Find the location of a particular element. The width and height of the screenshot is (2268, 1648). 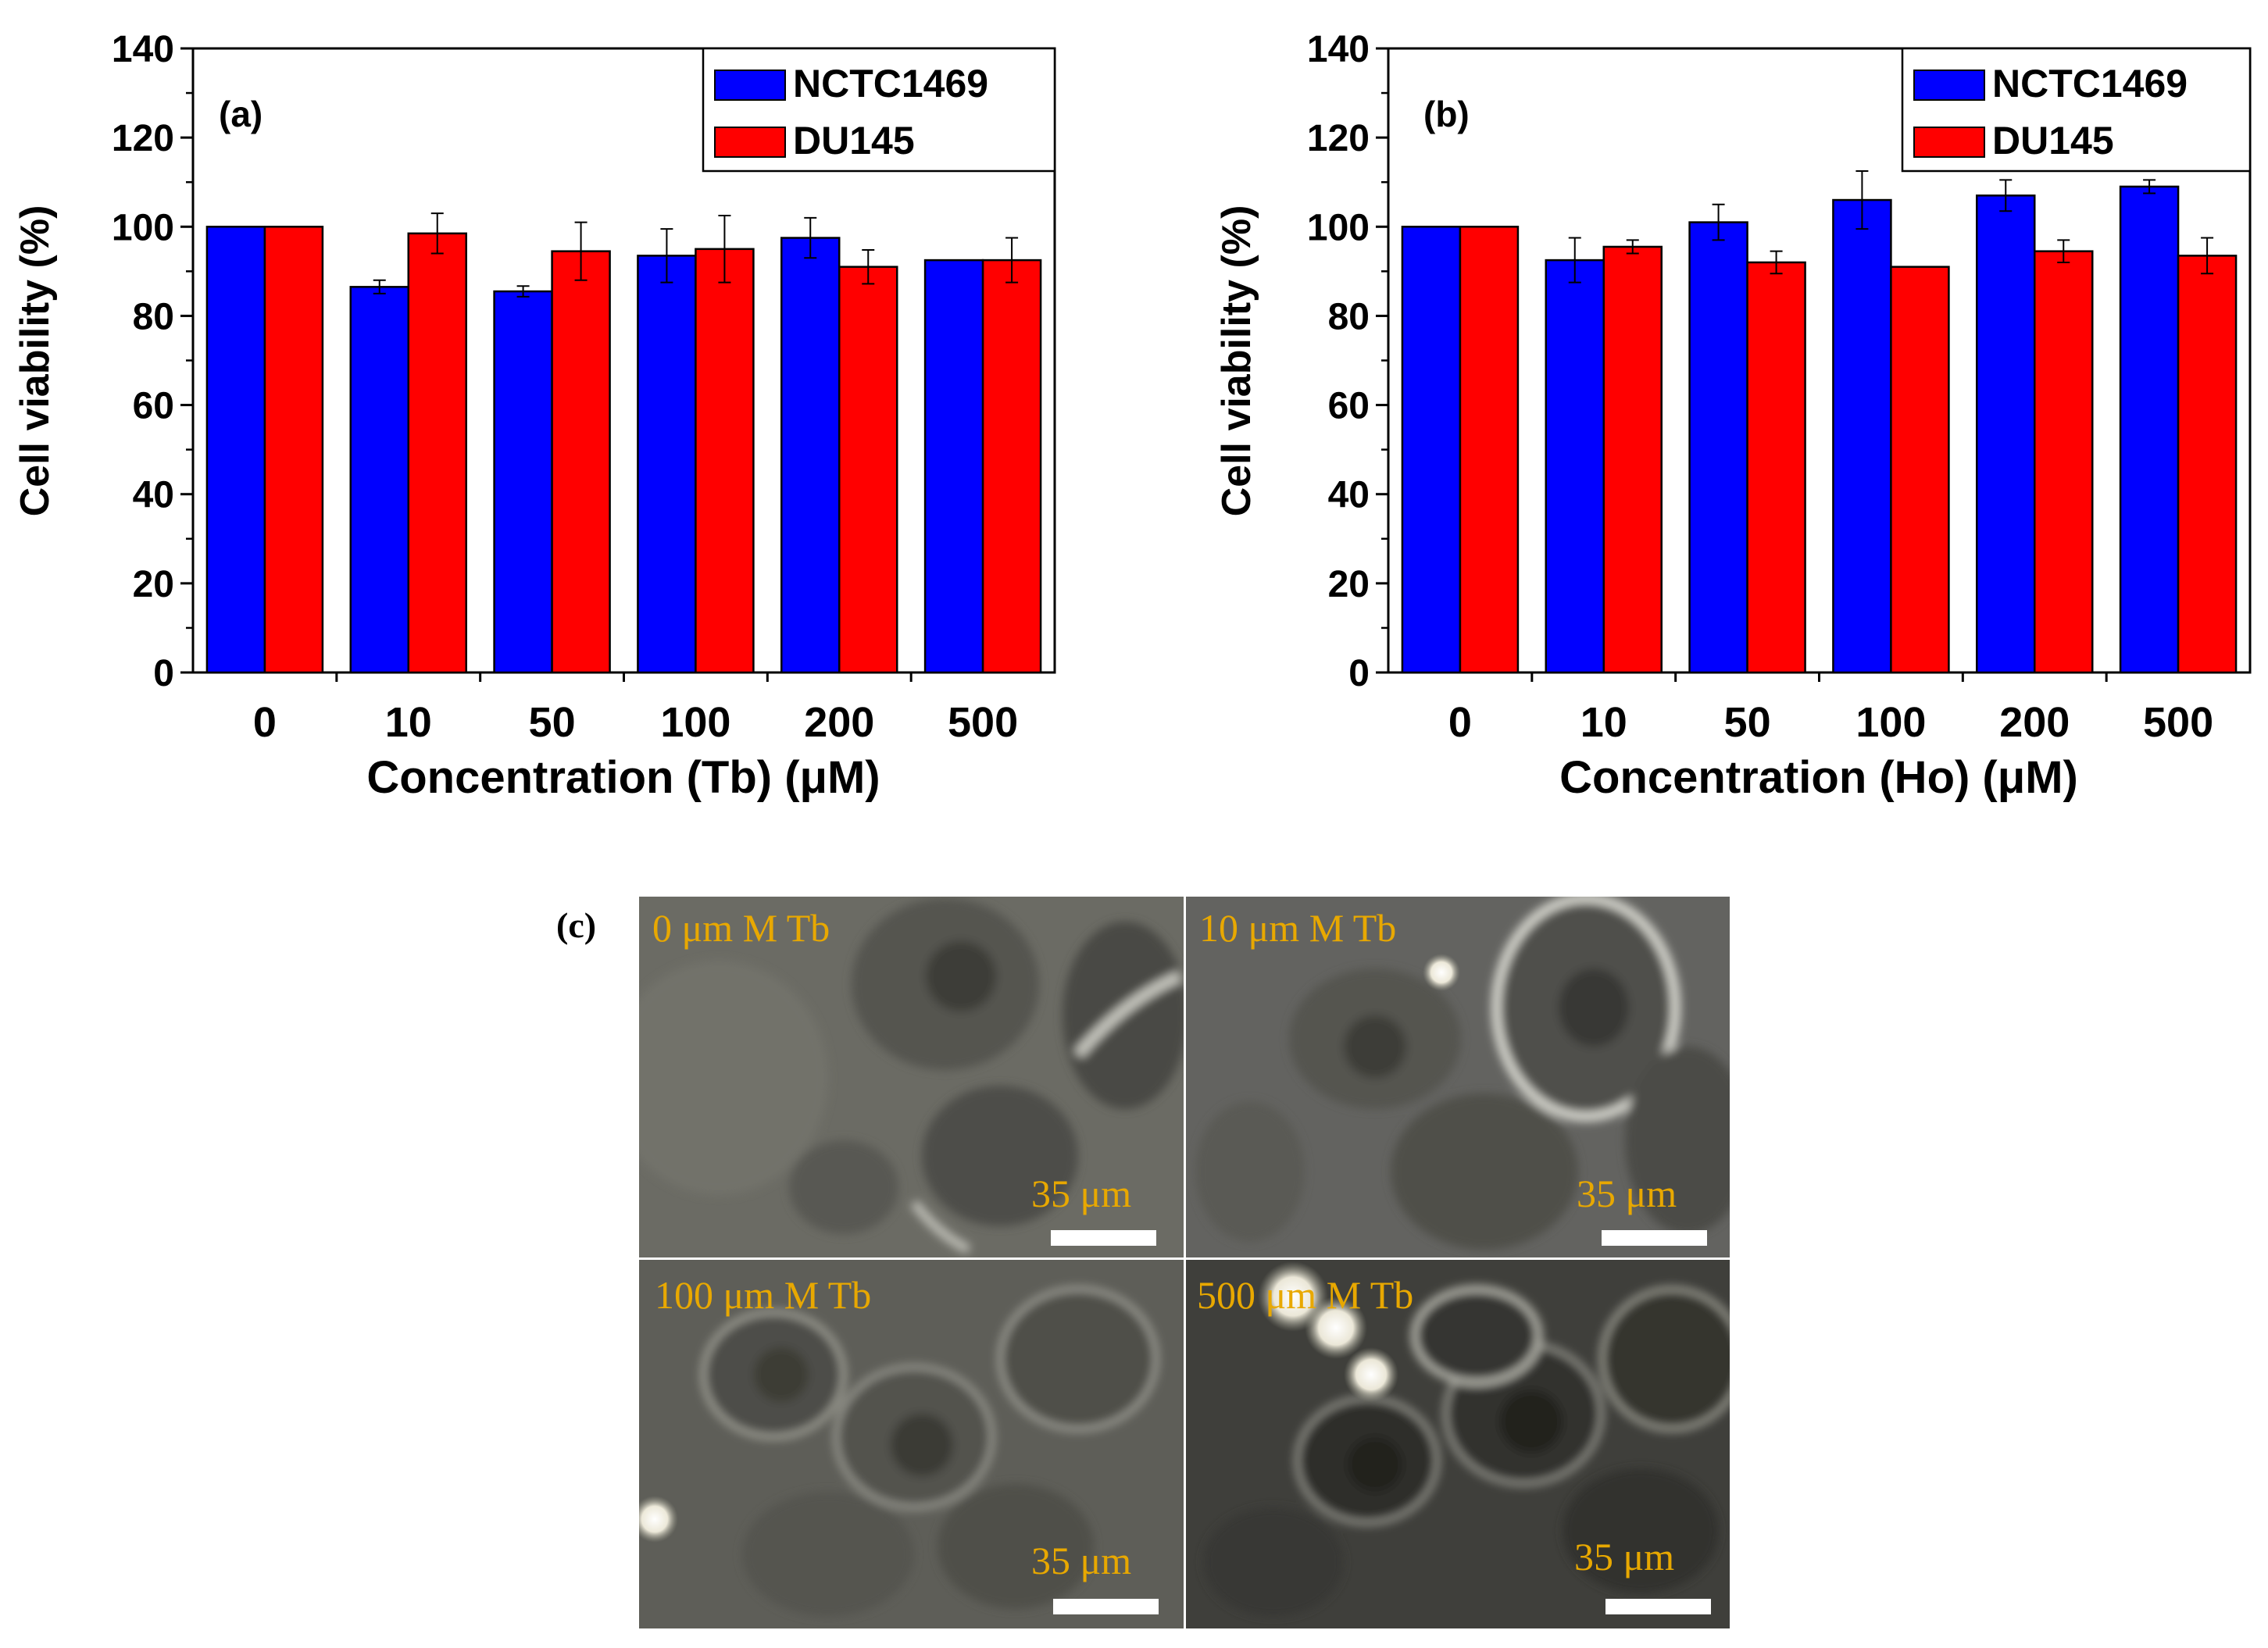

scale-label-2: 35 μm is located at coordinates (1081, 1560).